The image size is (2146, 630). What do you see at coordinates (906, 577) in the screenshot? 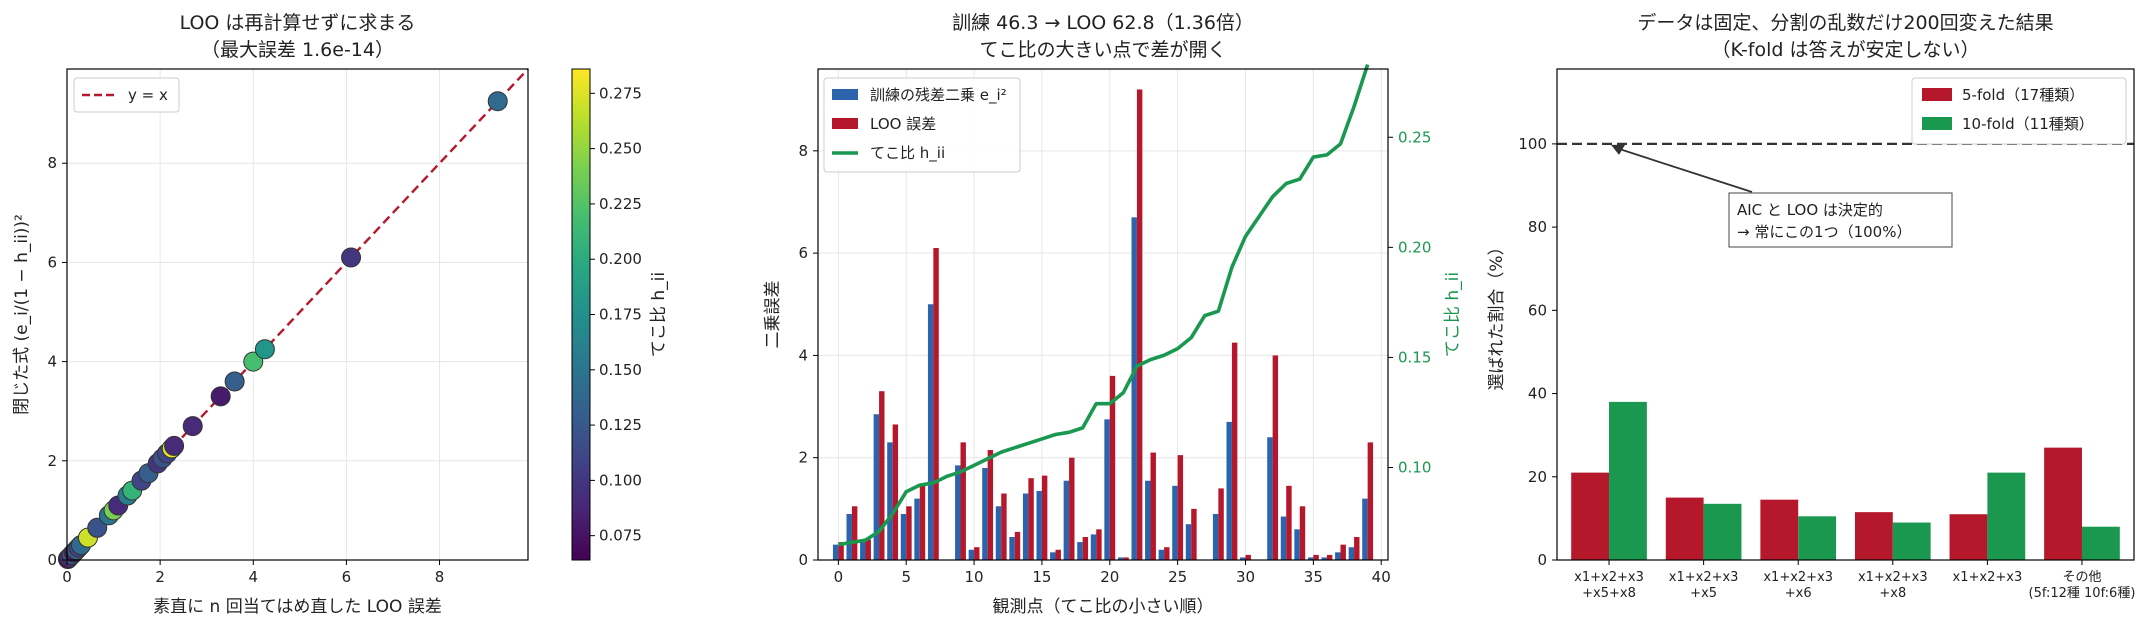
I see `x-tick-label: 5` at bounding box center [906, 577].